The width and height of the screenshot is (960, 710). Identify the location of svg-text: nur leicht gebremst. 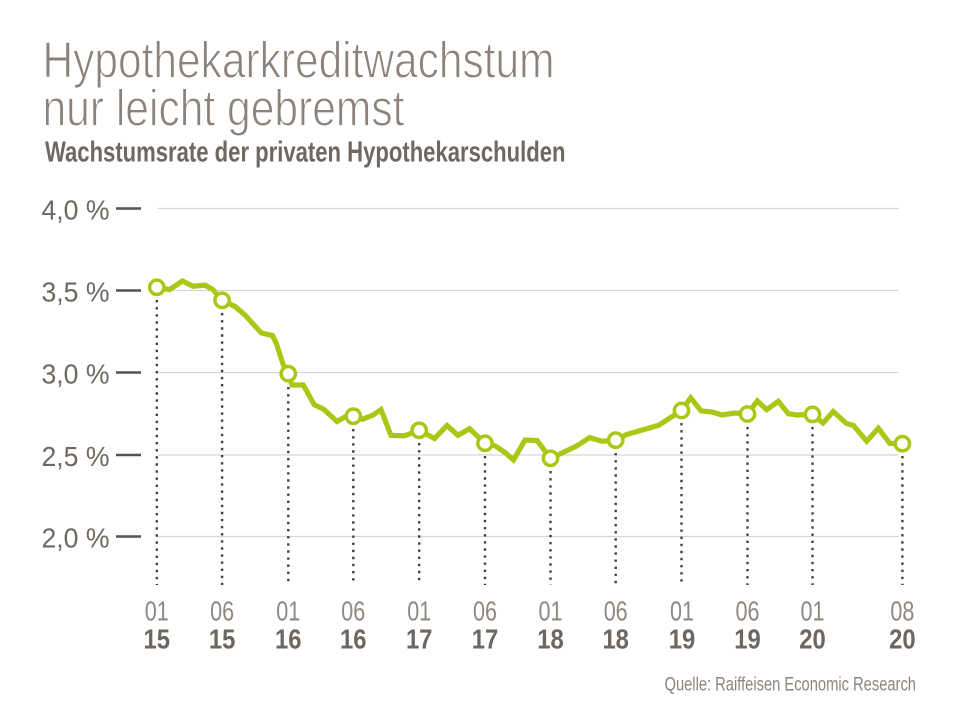
(224, 108).